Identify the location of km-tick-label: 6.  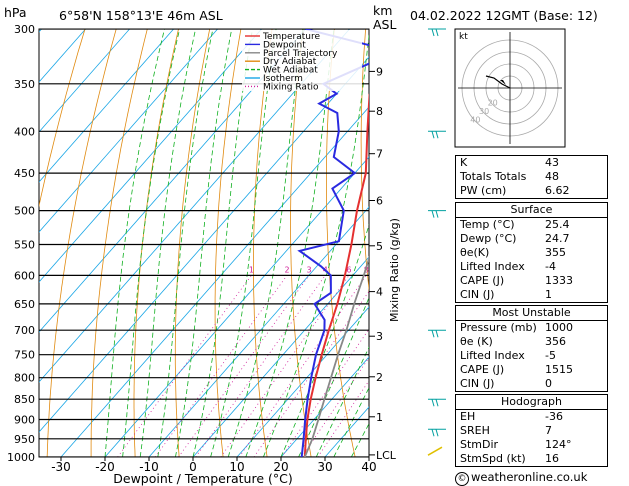
(379, 201).